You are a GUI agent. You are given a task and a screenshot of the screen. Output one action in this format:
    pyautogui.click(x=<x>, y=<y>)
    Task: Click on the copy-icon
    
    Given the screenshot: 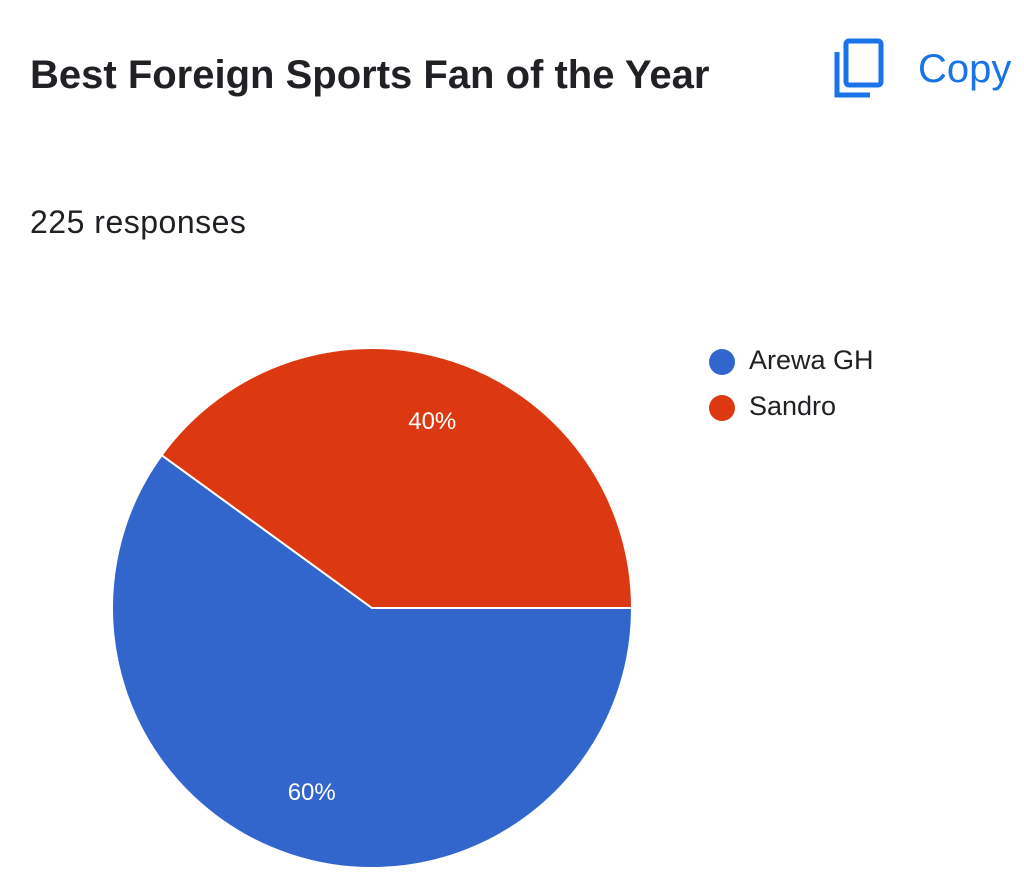 What is the action you would take?
    pyautogui.click(x=859, y=68)
    